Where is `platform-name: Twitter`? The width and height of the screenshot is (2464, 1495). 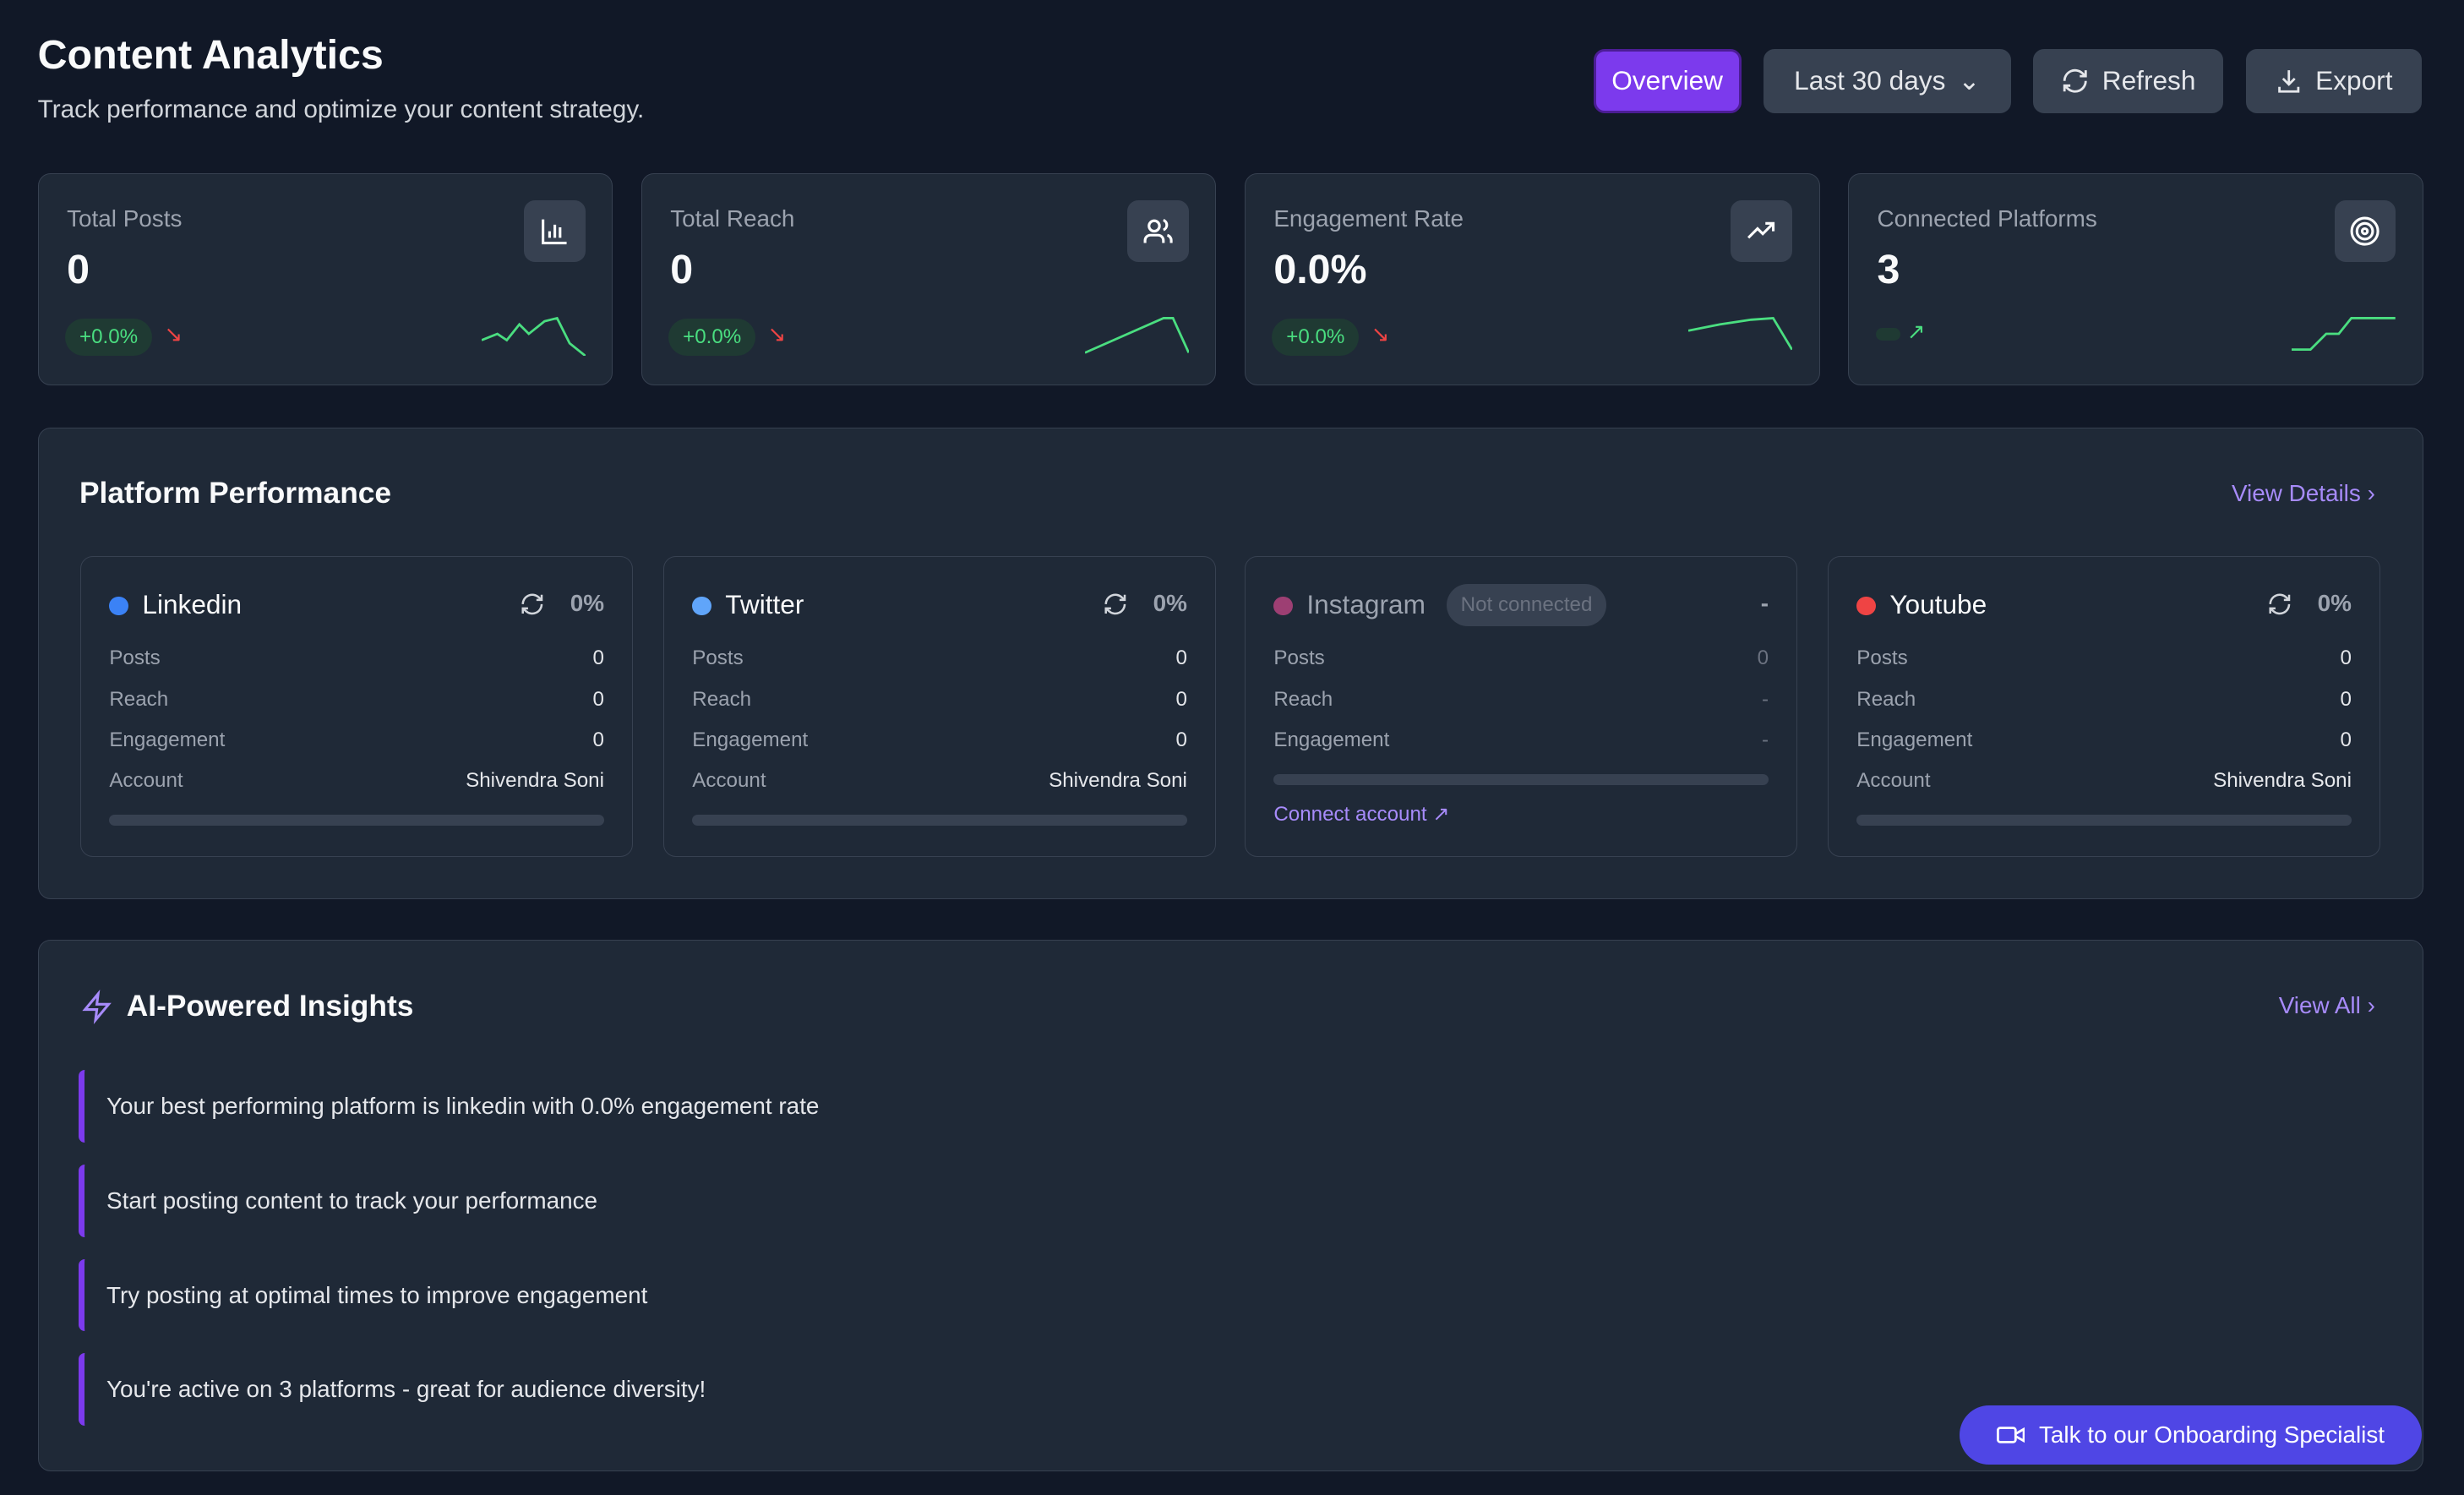
platform-name: Twitter is located at coordinates (764, 603).